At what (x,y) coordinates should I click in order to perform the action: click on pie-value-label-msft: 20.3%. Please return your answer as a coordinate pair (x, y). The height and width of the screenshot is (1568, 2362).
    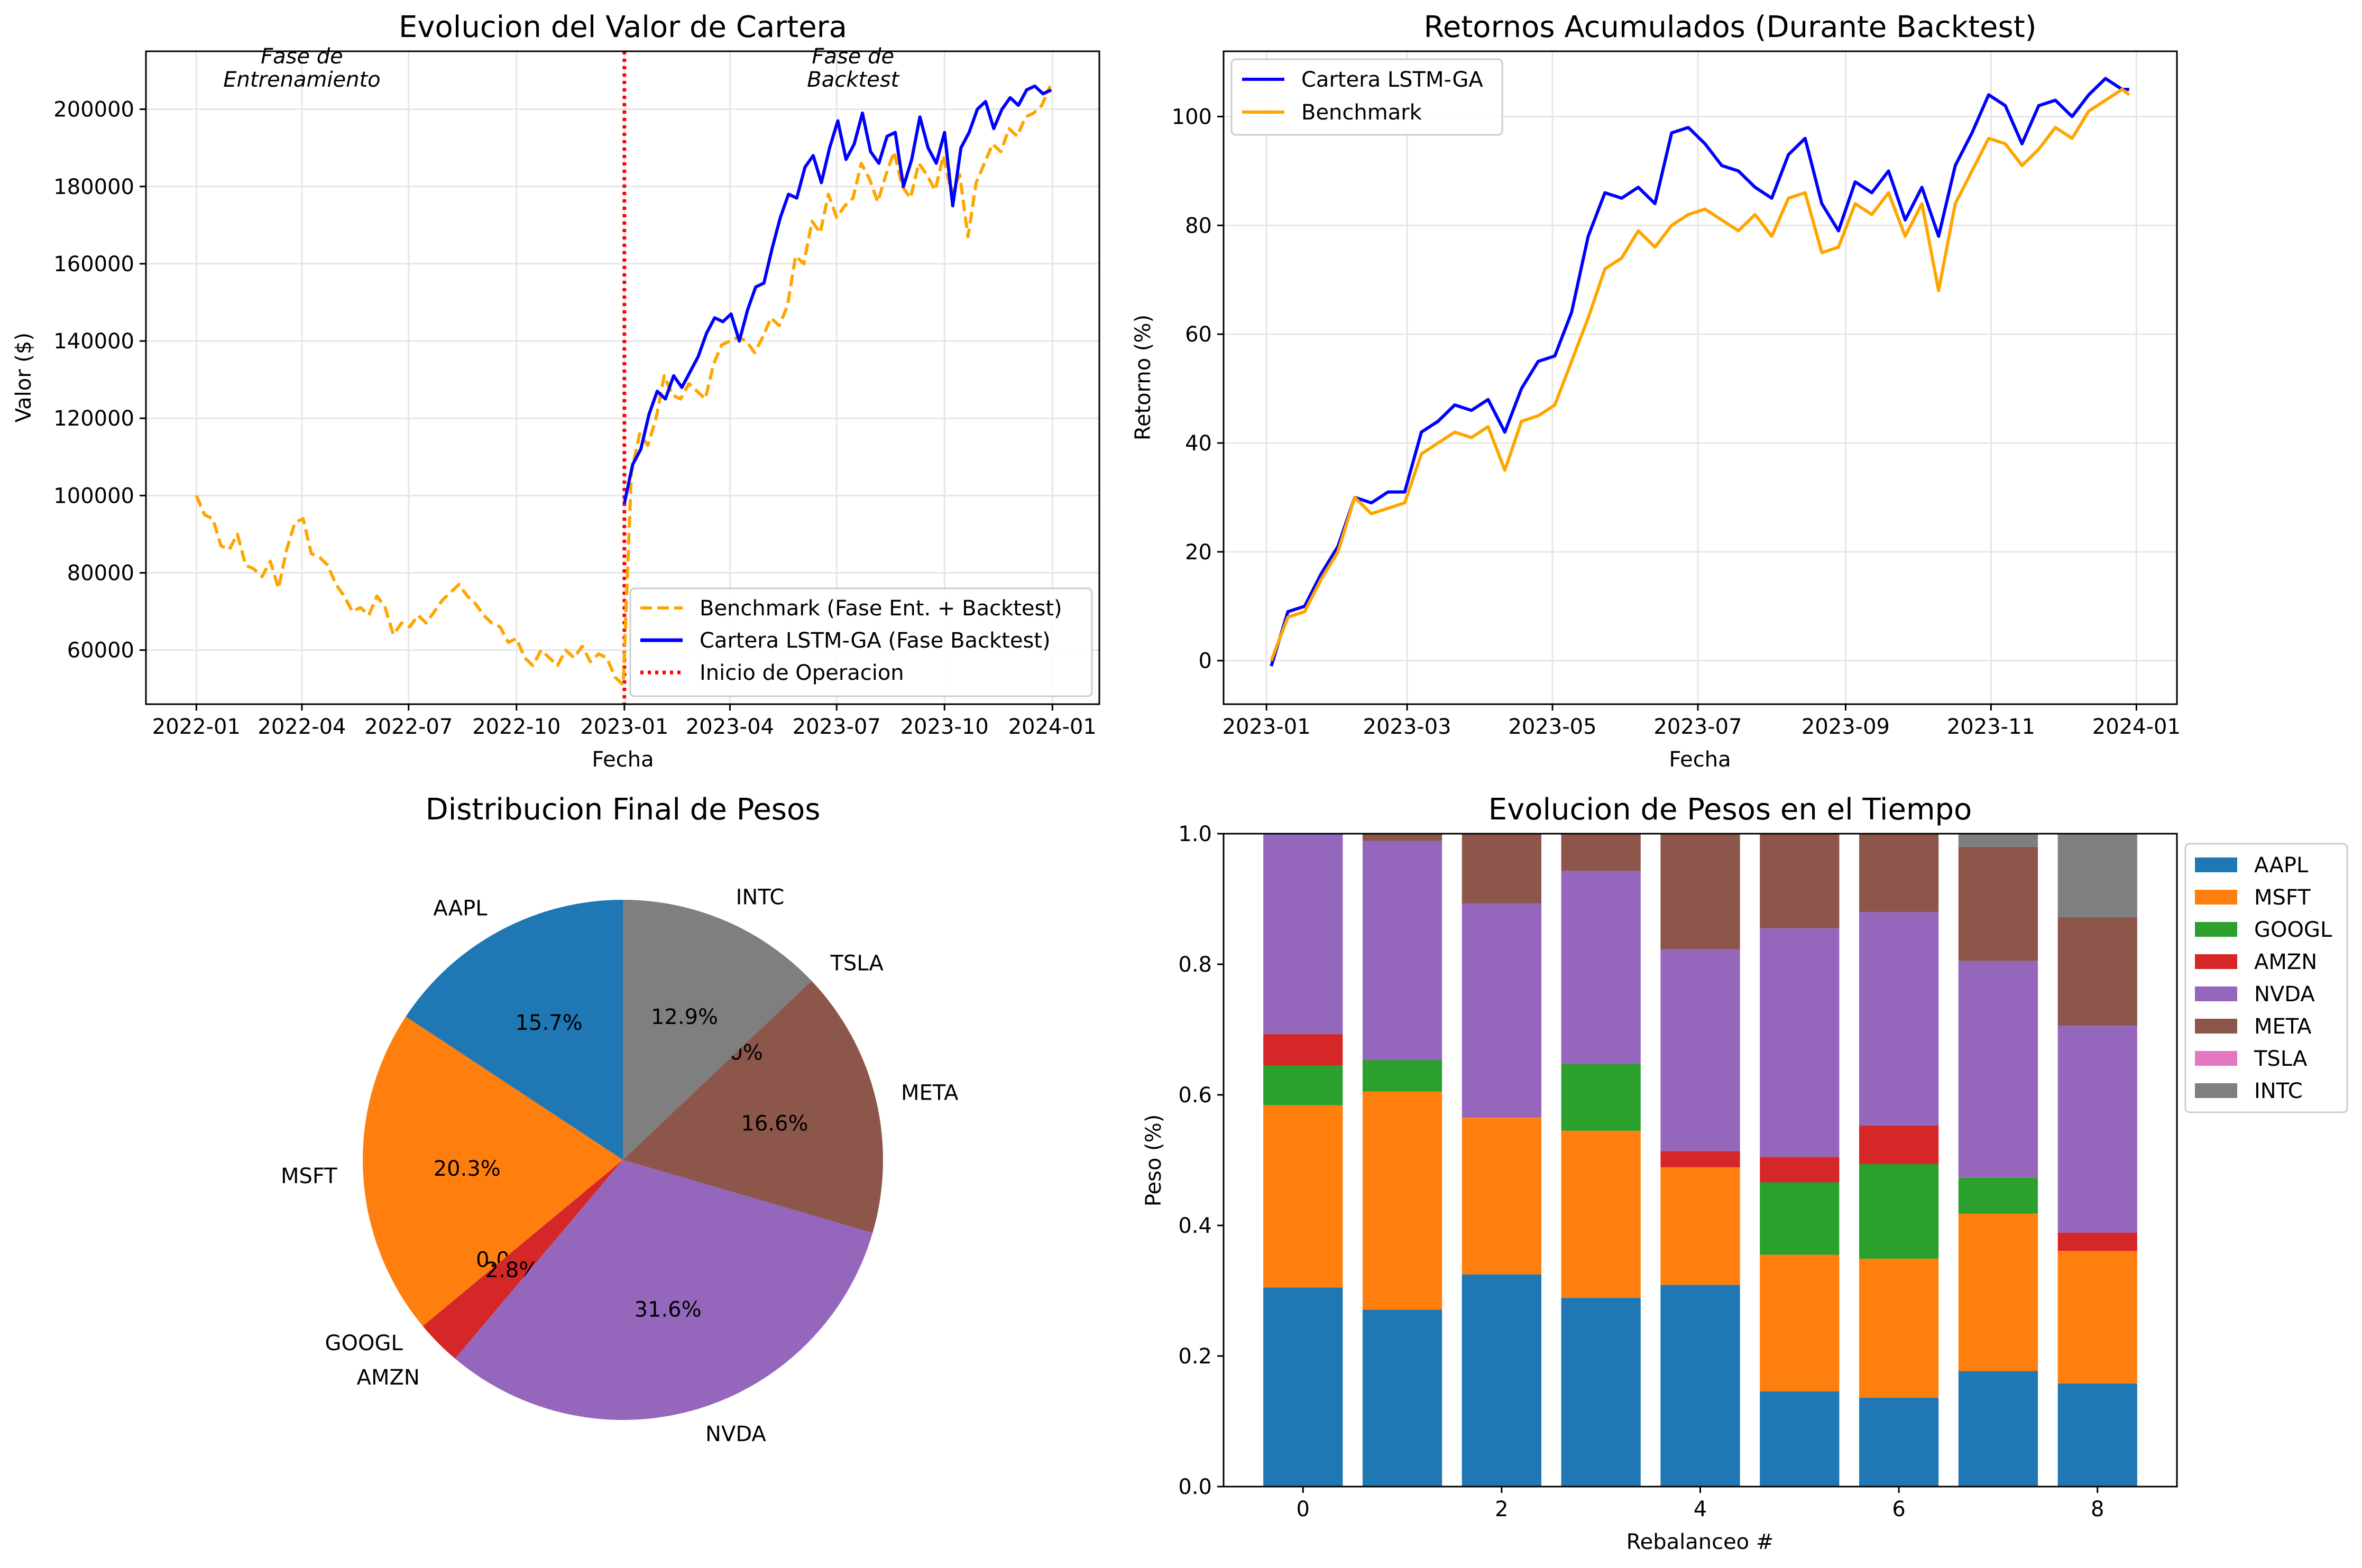
    Looking at the image, I should click on (468, 1169).